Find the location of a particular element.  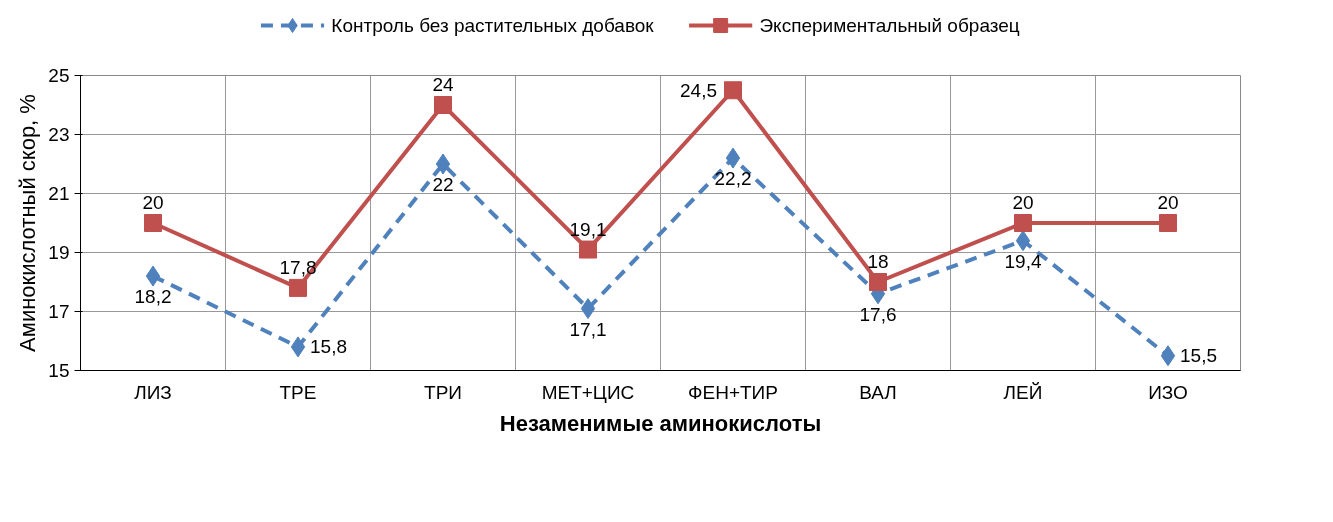

data-label: 17,1 is located at coordinates (588, 329).